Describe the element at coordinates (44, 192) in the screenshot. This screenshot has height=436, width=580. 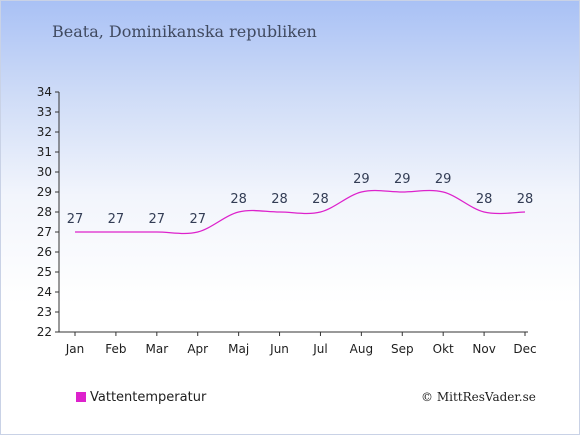
I see `y-tick-label: 29` at that location.